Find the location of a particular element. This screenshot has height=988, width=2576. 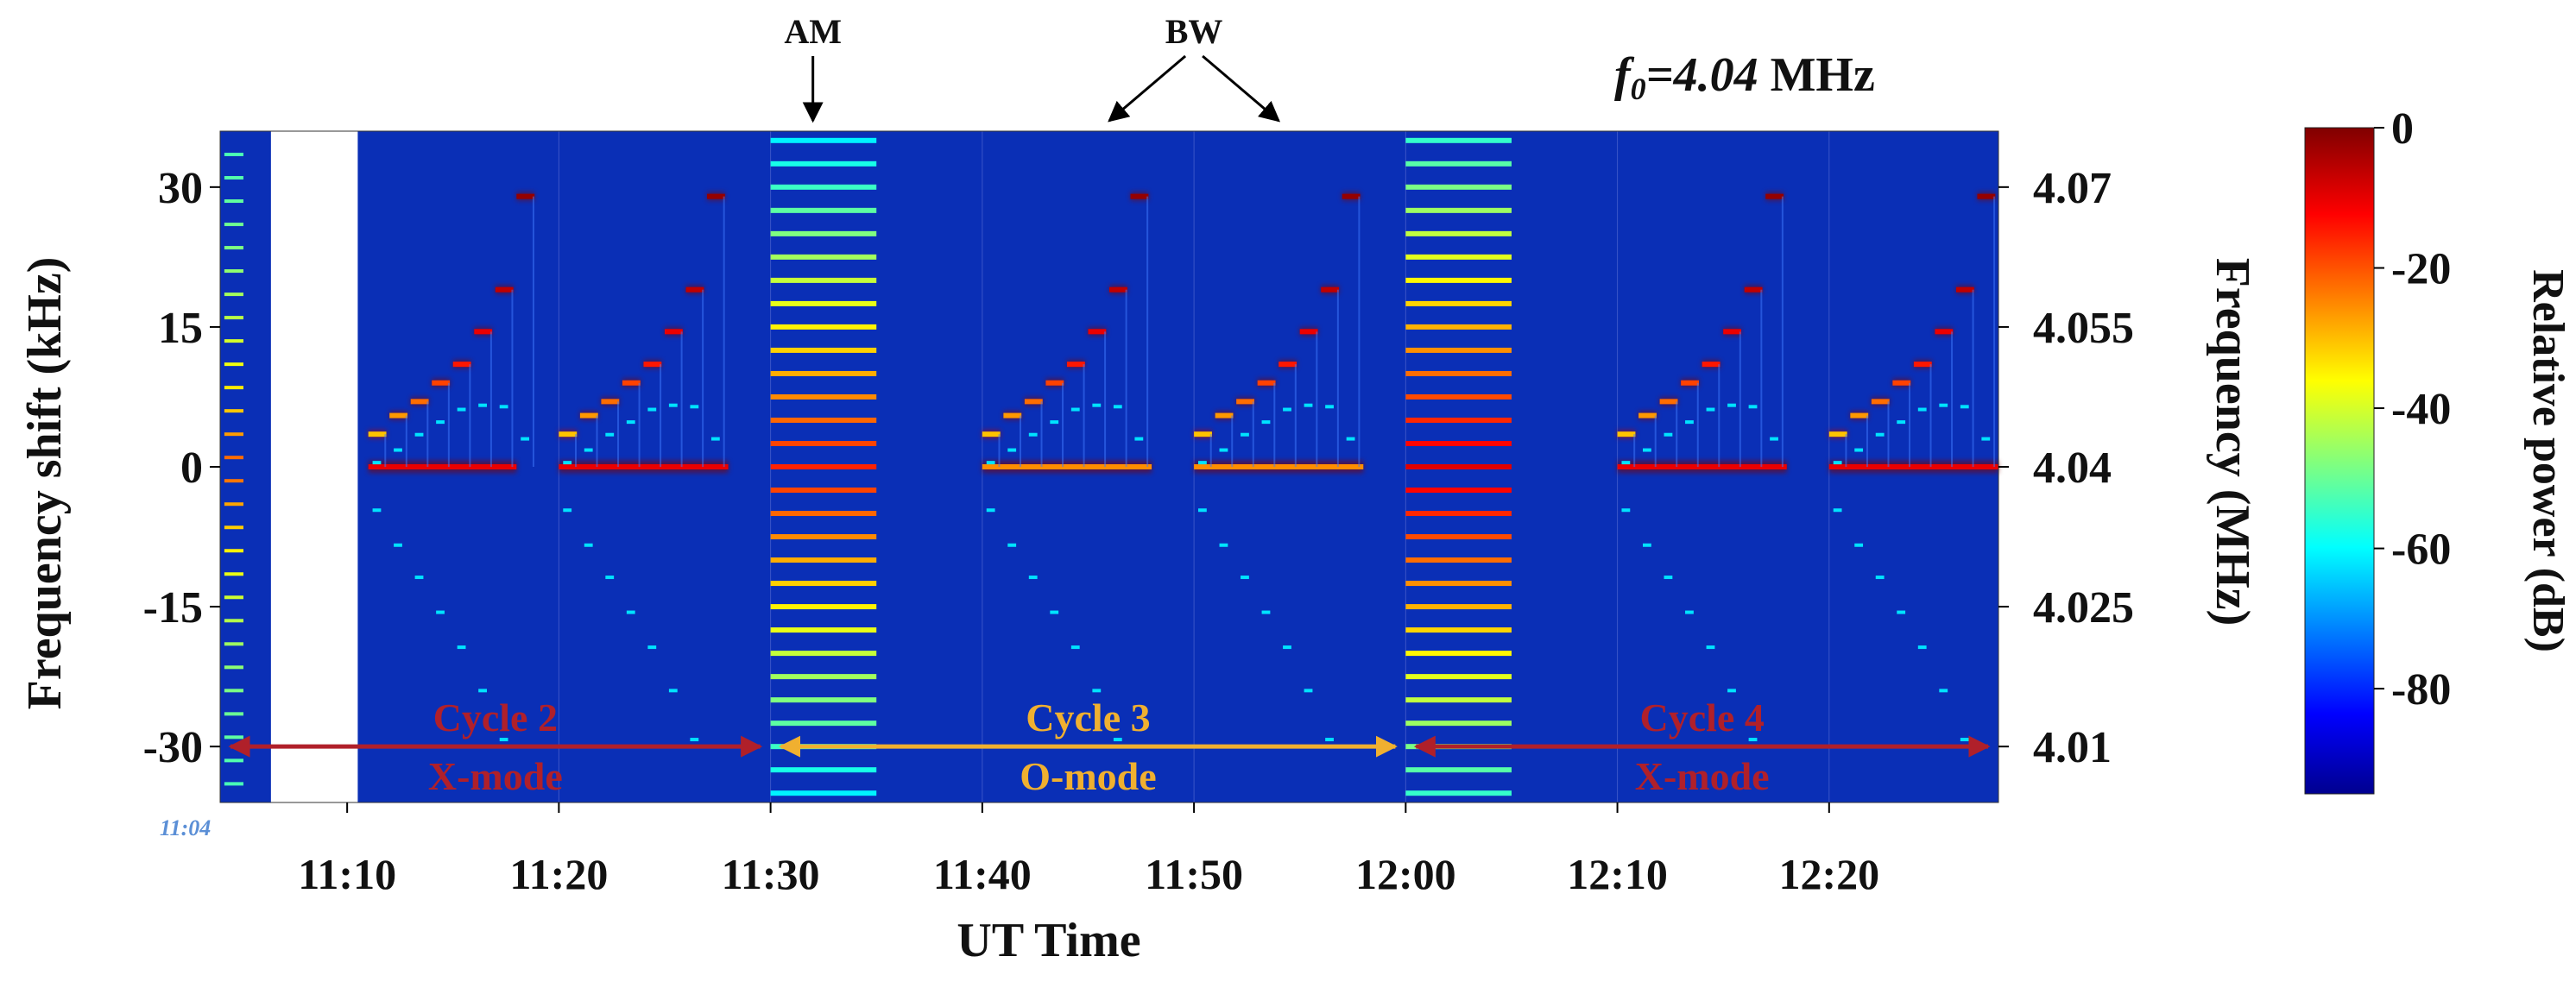

left-y-tick-label: -30 is located at coordinates (173, 747).